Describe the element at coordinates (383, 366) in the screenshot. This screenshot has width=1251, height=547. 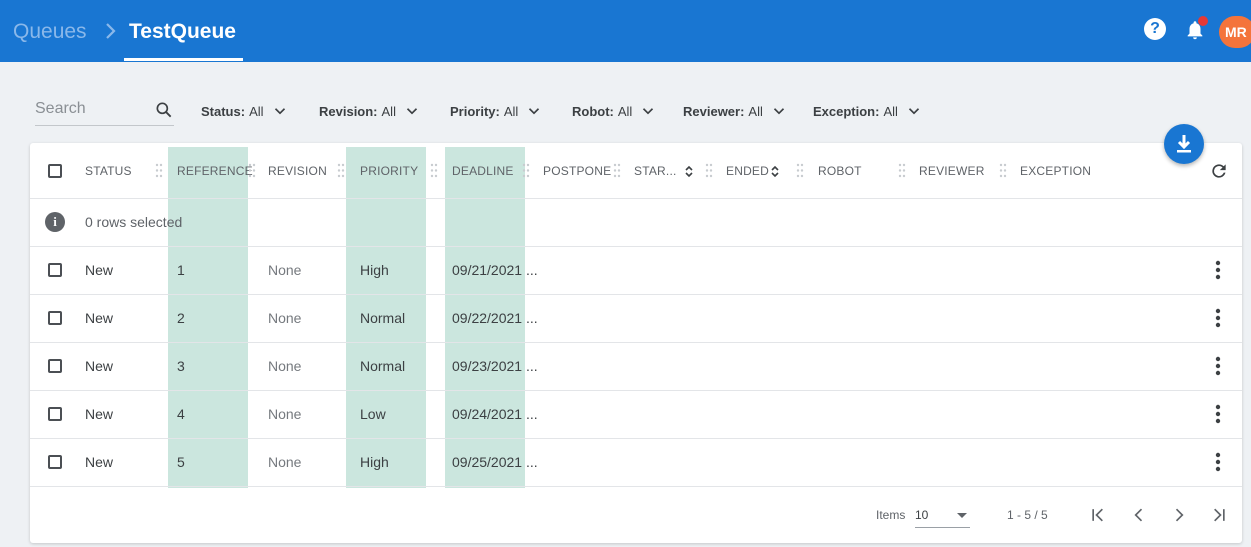
I see `cell-priority: Normal` at that location.